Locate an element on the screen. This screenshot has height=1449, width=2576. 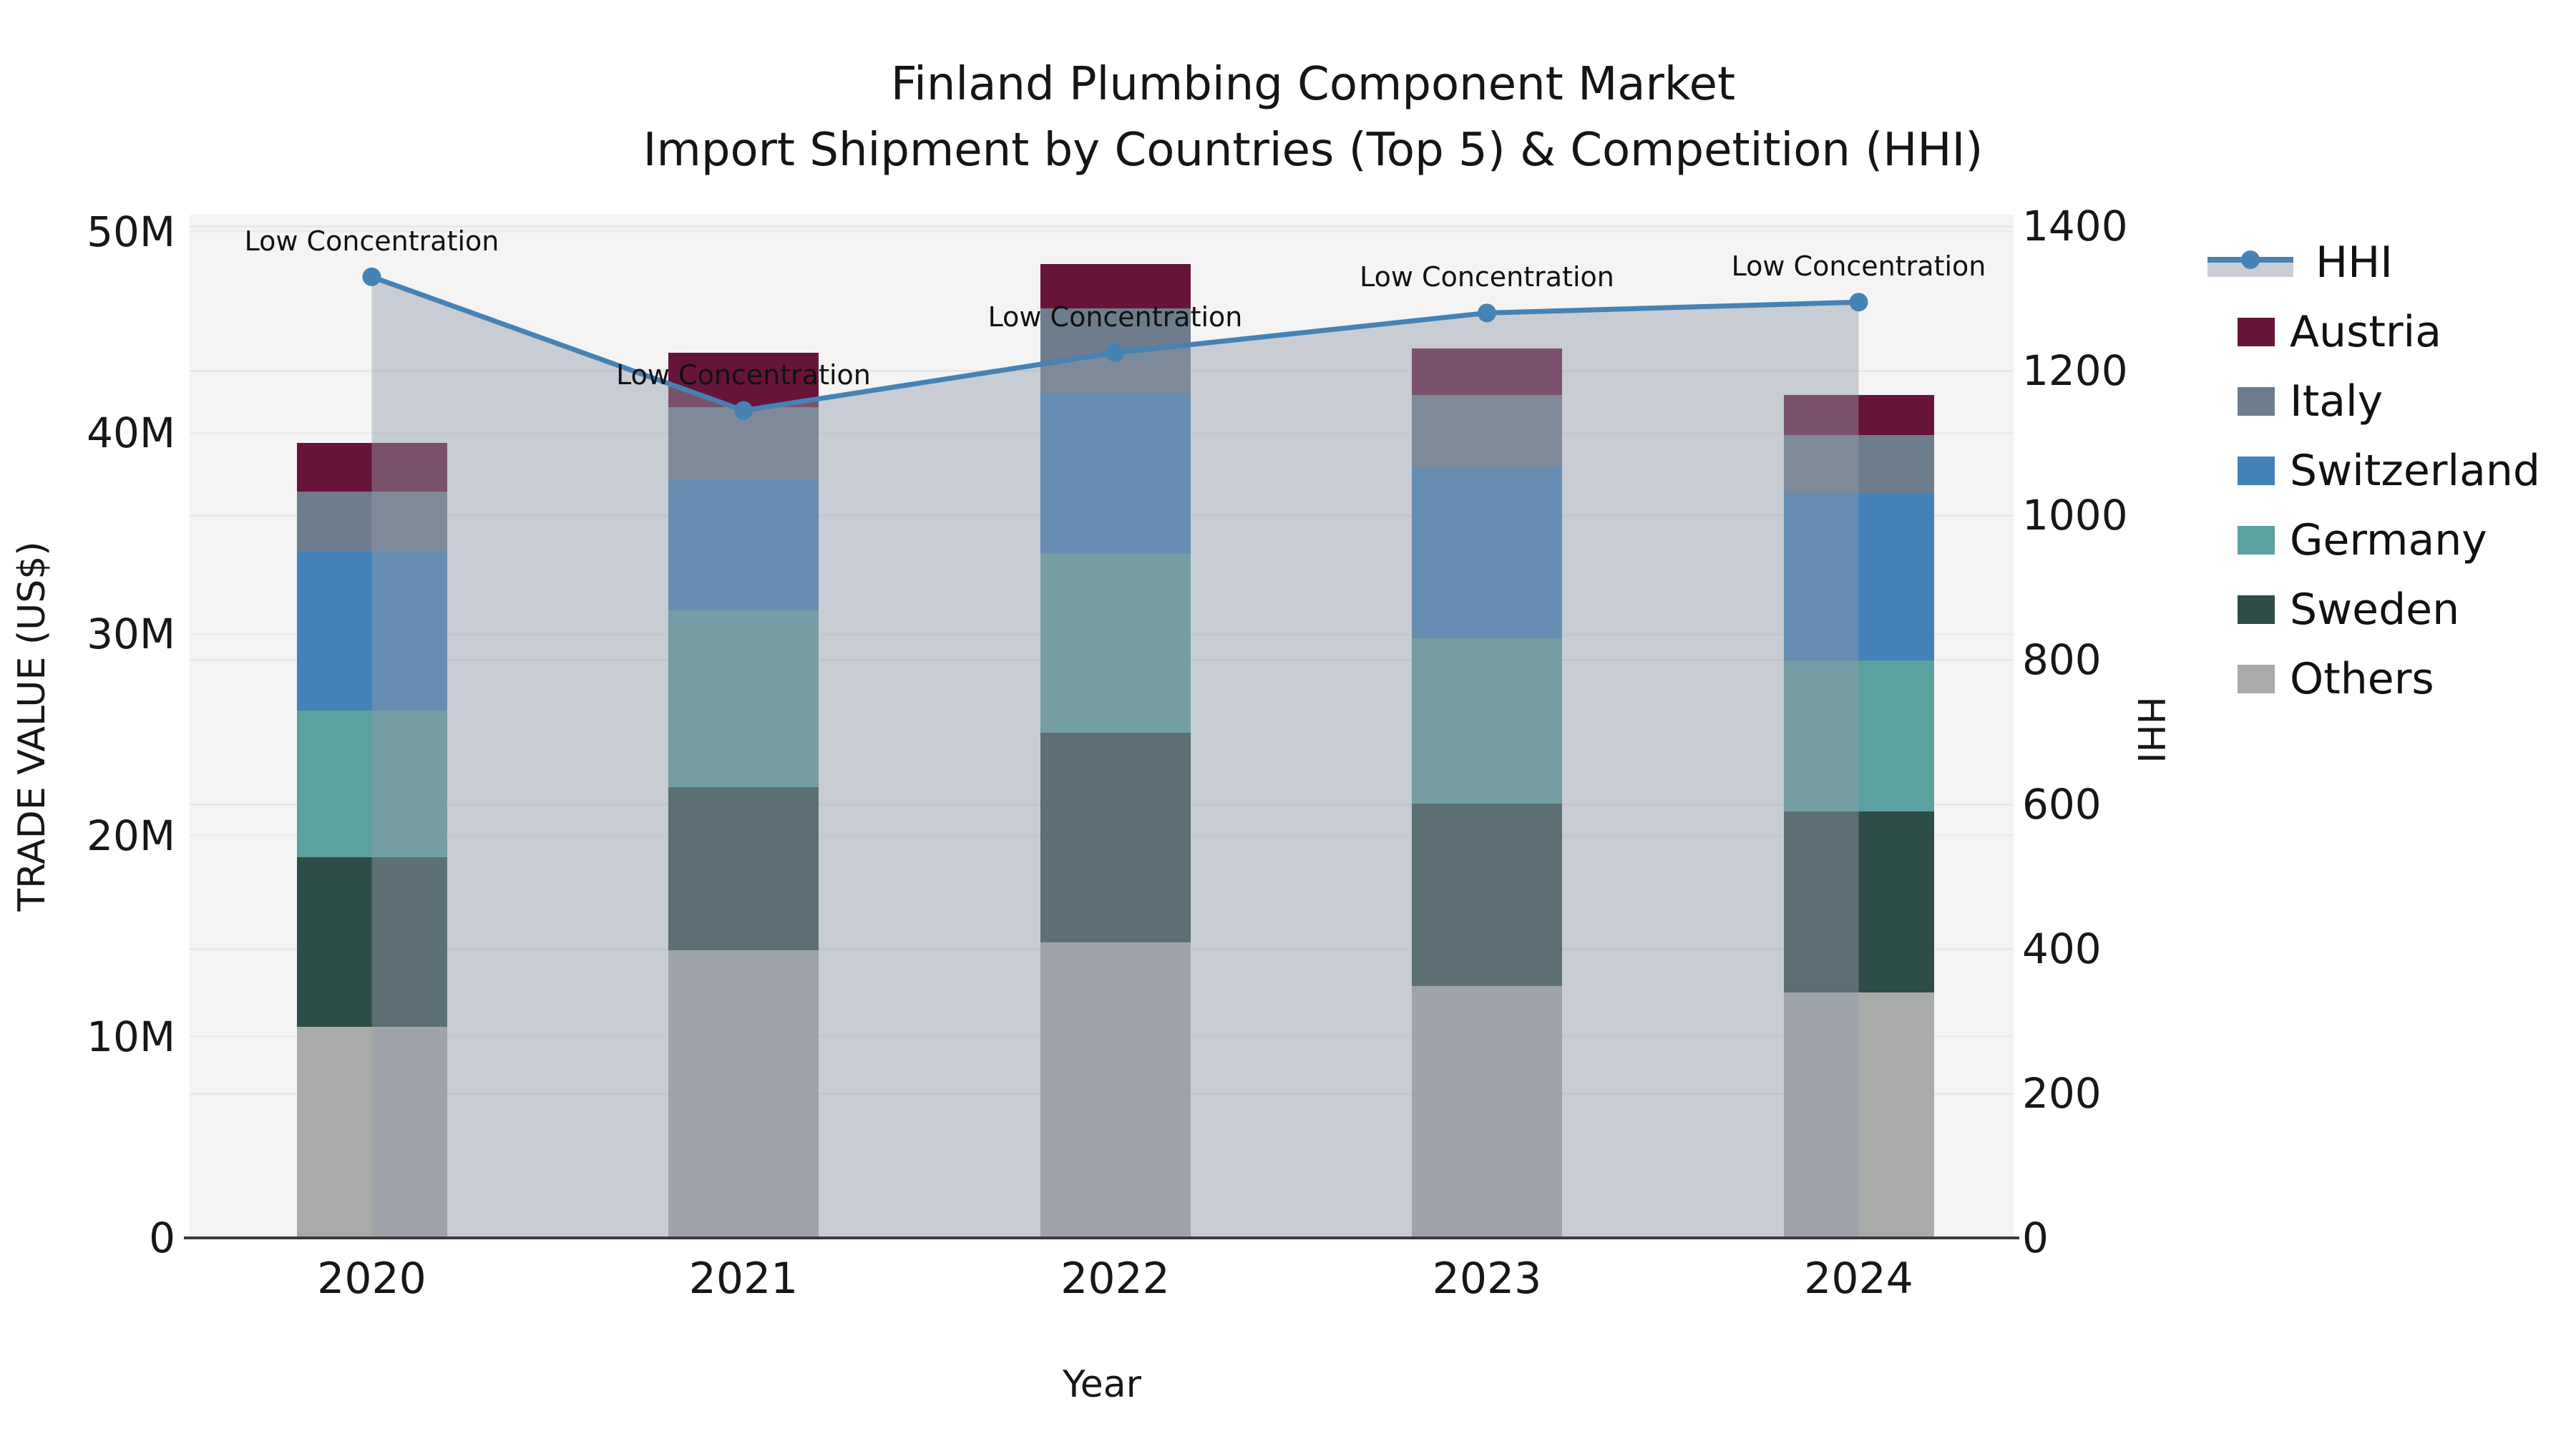
legend-item-hhi: HHI is located at coordinates (2373, 262).